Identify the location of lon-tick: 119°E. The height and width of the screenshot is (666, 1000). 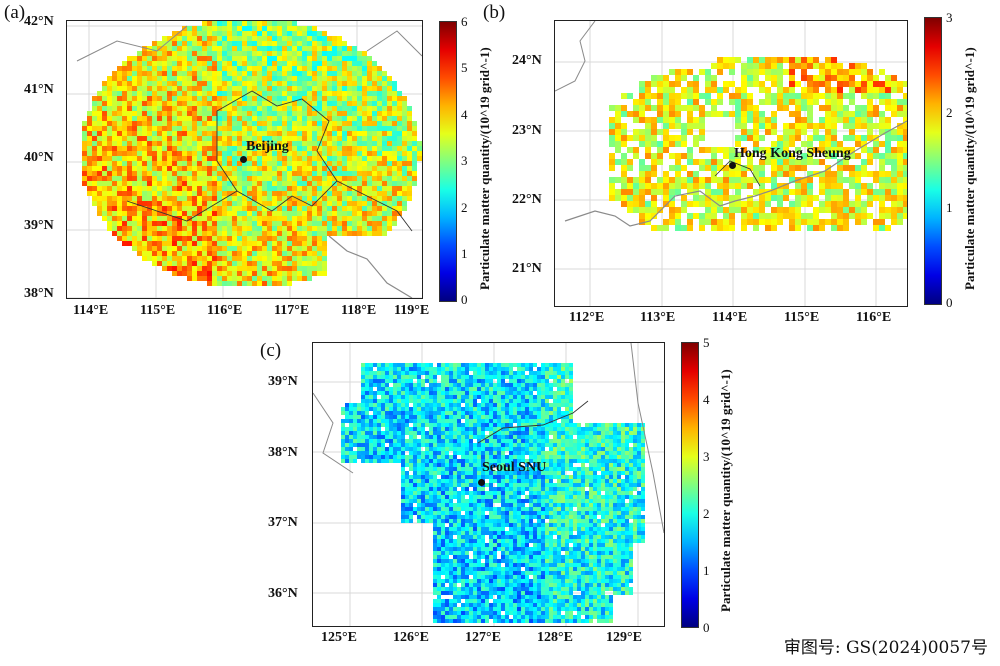
(412, 310).